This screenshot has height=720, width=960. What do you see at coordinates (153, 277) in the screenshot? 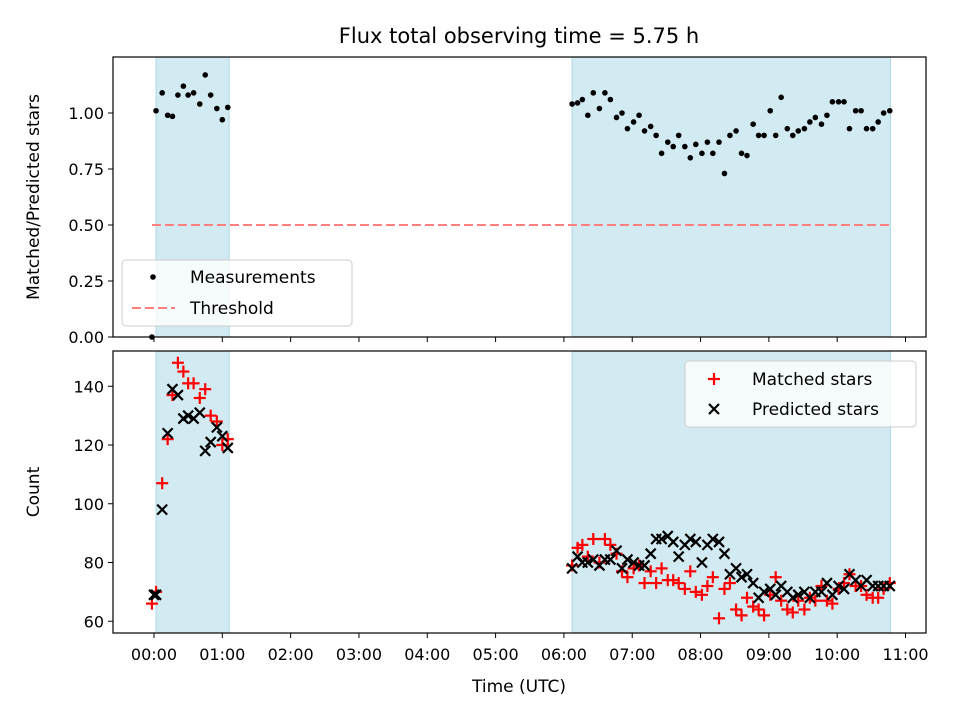
I see `legend-measurements-marker` at bounding box center [153, 277].